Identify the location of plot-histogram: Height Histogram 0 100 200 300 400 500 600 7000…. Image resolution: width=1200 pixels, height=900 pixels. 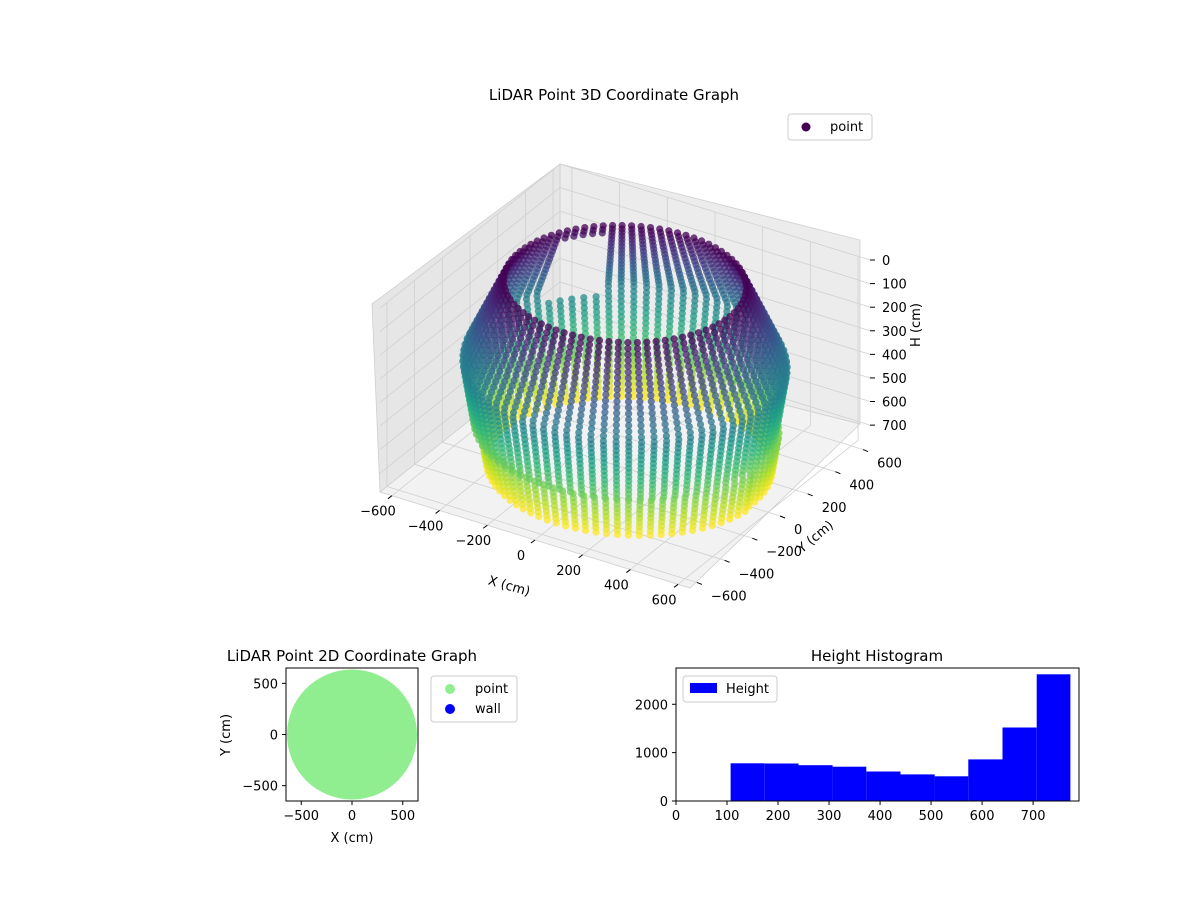
(857, 735).